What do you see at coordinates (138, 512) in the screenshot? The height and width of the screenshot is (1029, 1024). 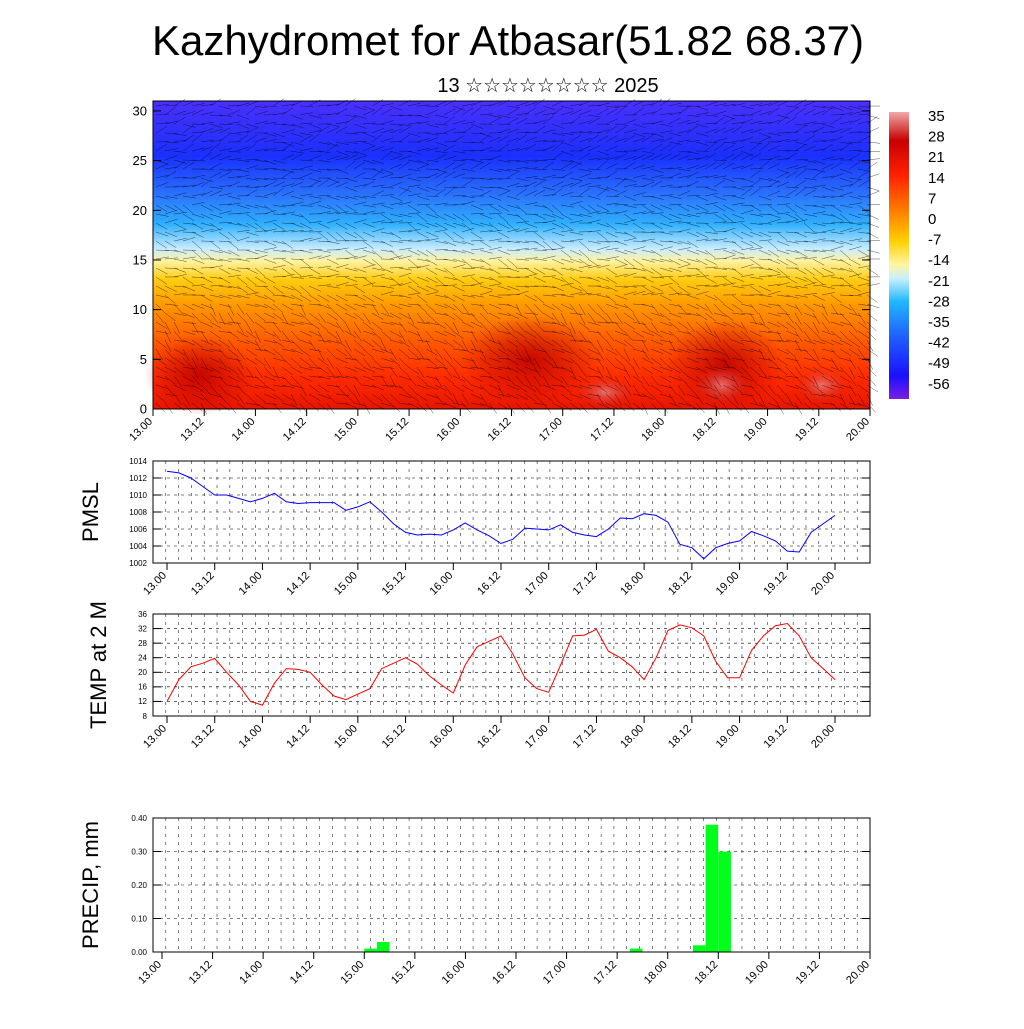 I see `y-tick-label: 1008` at bounding box center [138, 512].